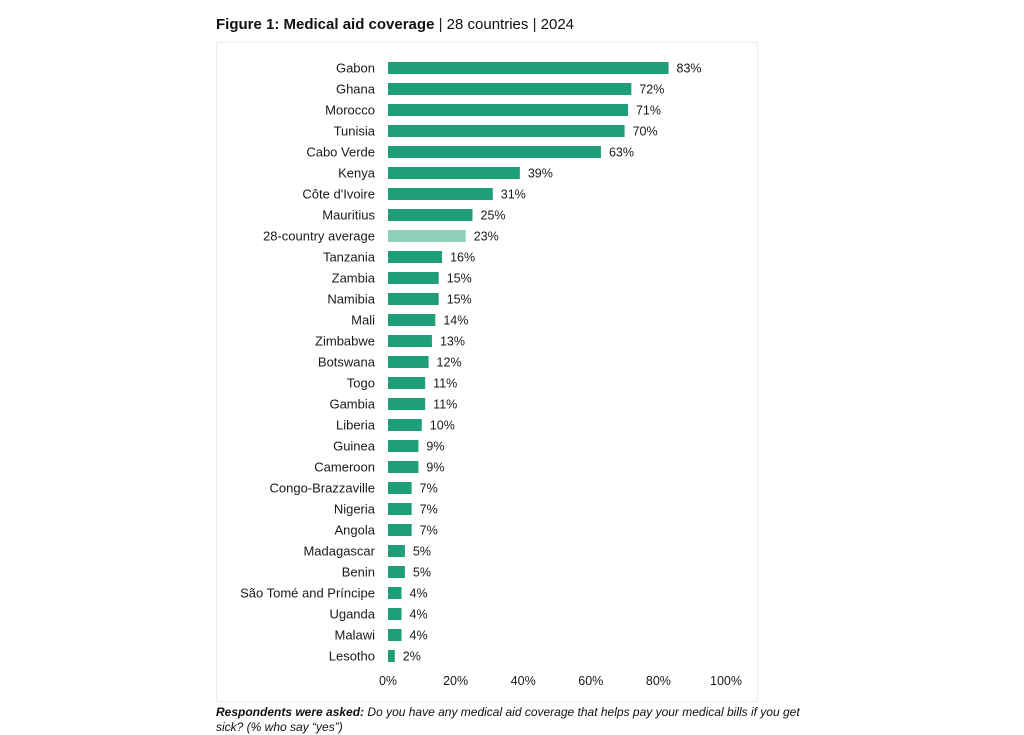  Describe the element at coordinates (590, 681) in the screenshot. I see `x-tick-label: 60%` at that location.